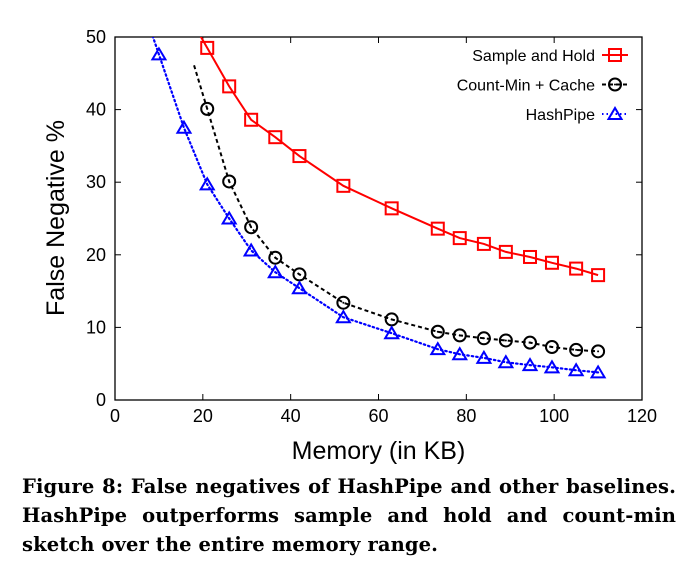  I want to click on x-tick-label: 0, so click(115, 416).